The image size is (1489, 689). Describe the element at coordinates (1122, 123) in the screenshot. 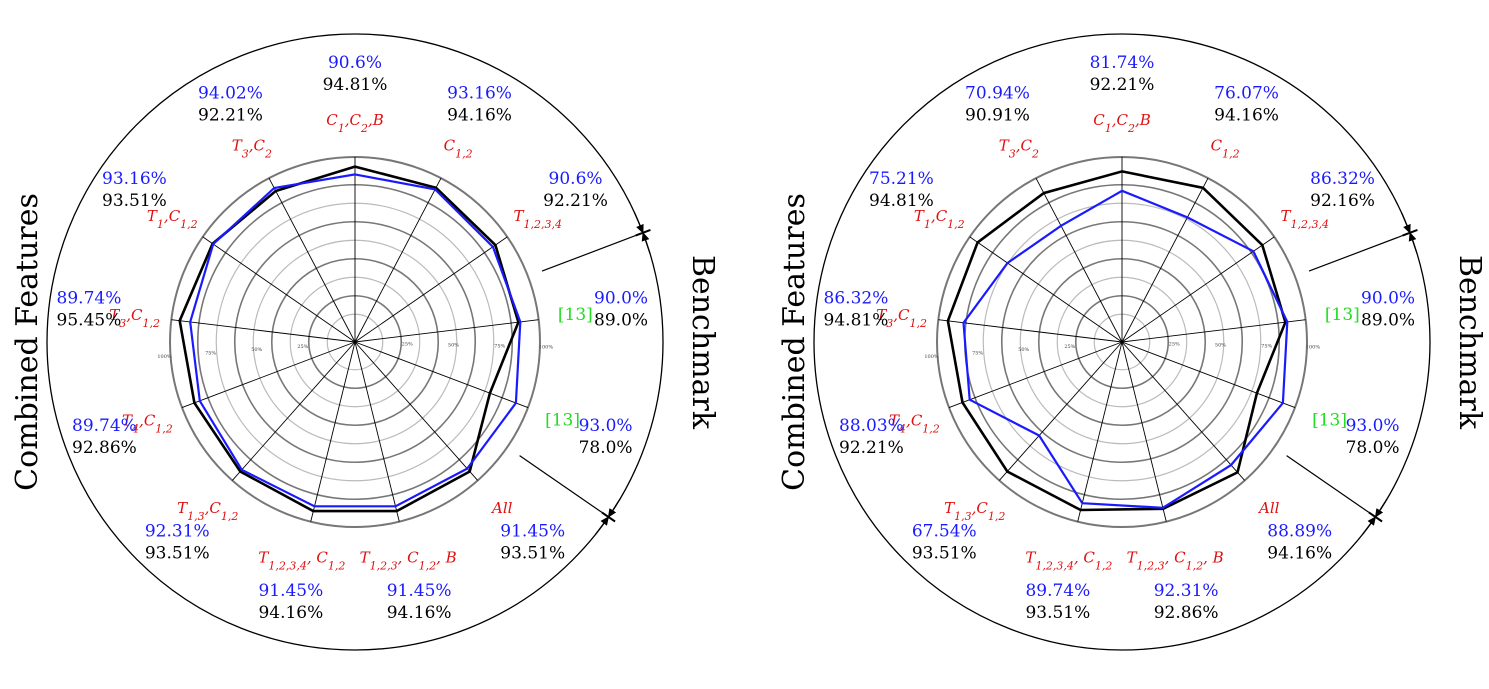

I see `axis-label: C1,C2,B` at that location.